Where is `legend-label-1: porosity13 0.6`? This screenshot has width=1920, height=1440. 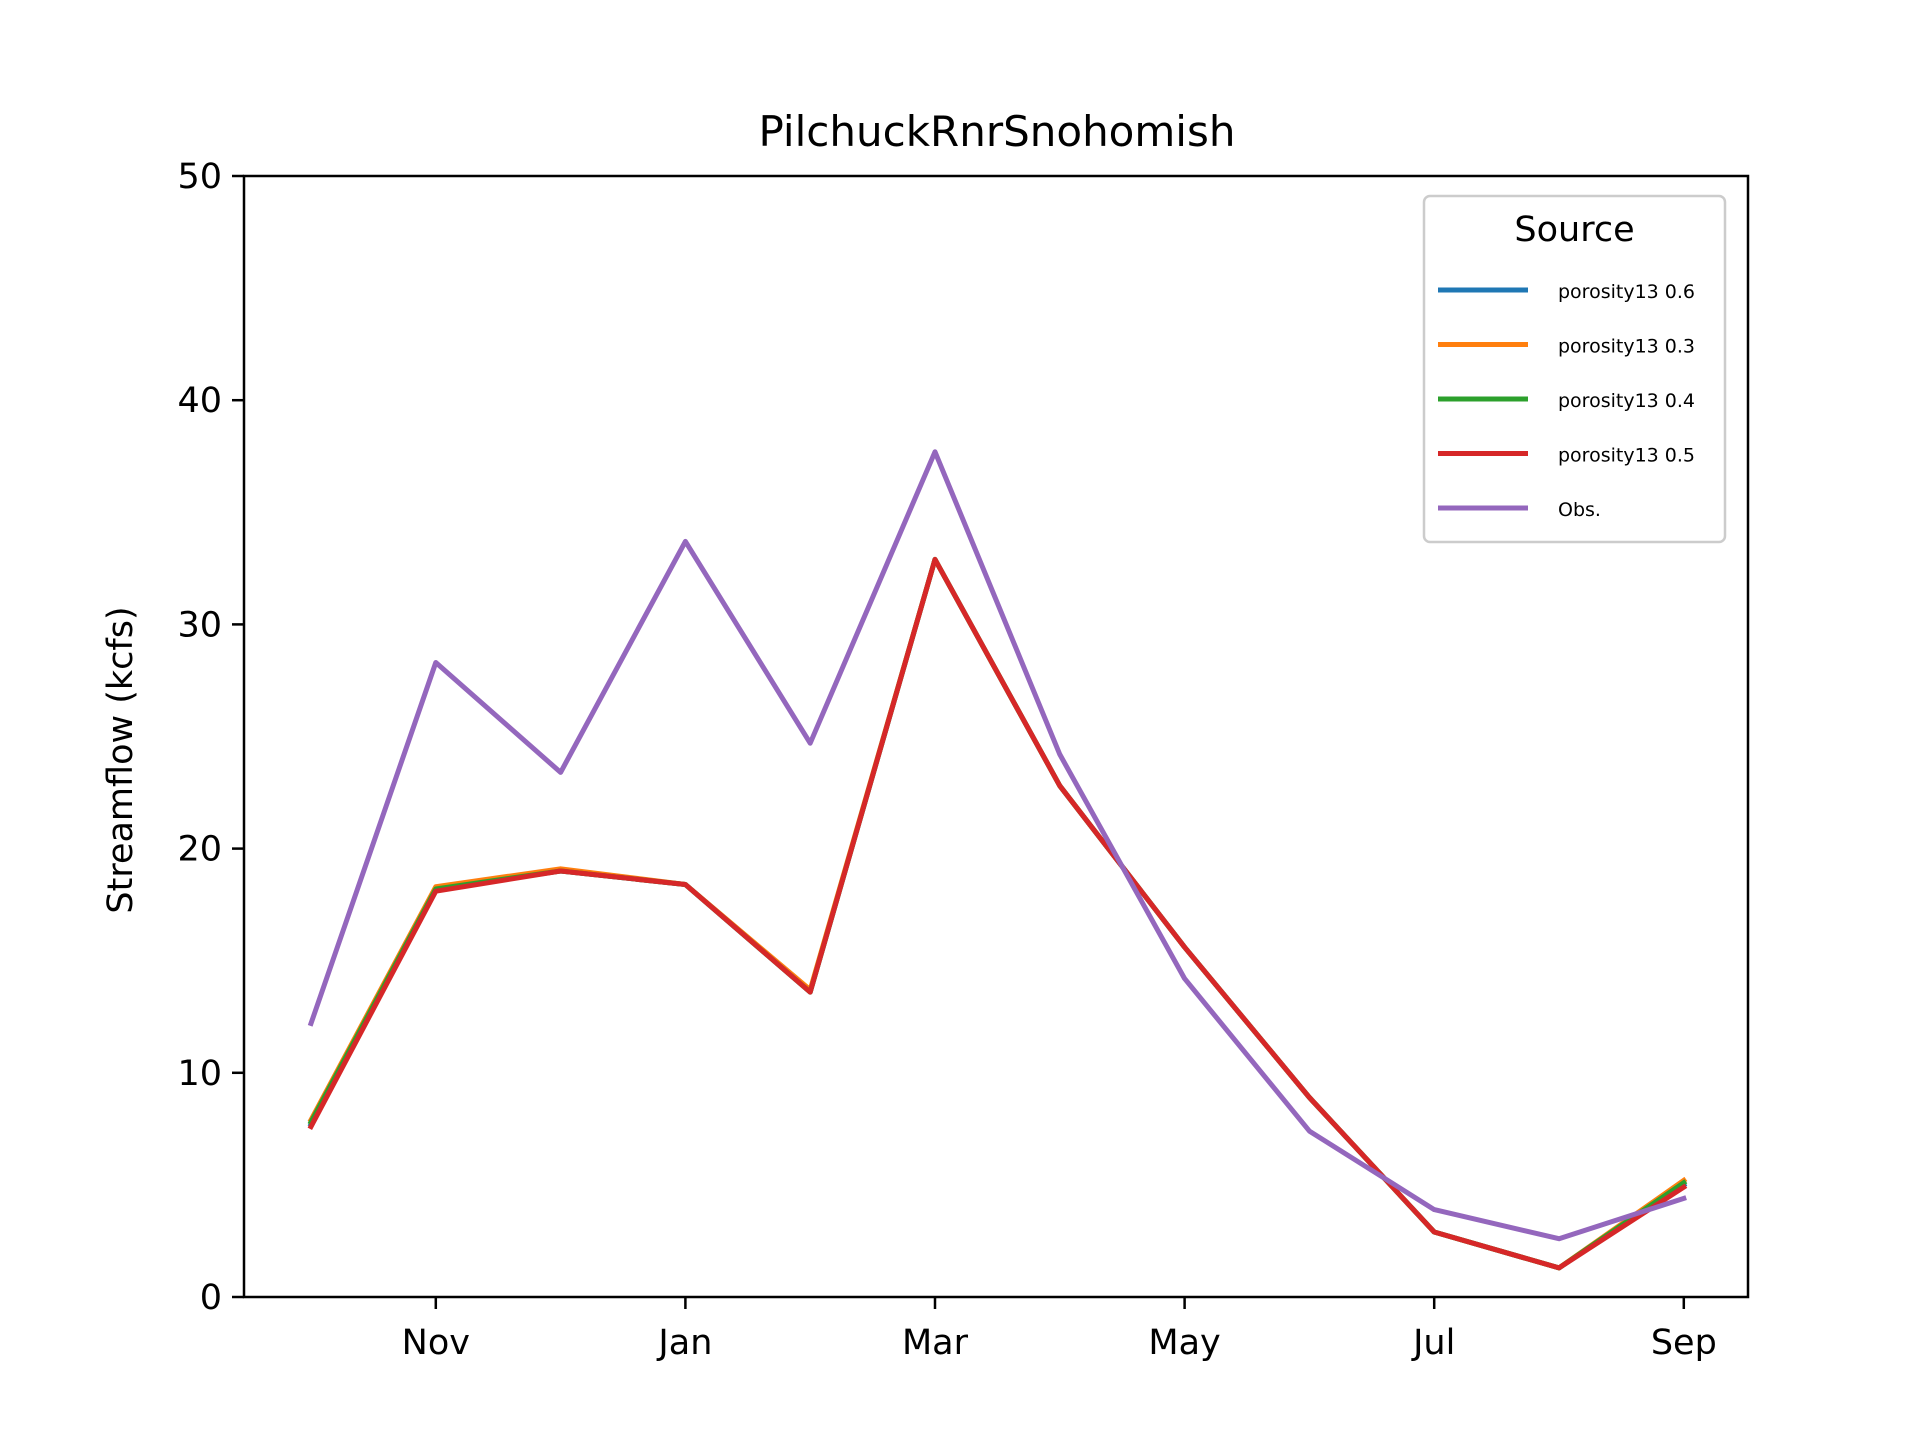 legend-label-1: porosity13 0.6 is located at coordinates (1626, 292).